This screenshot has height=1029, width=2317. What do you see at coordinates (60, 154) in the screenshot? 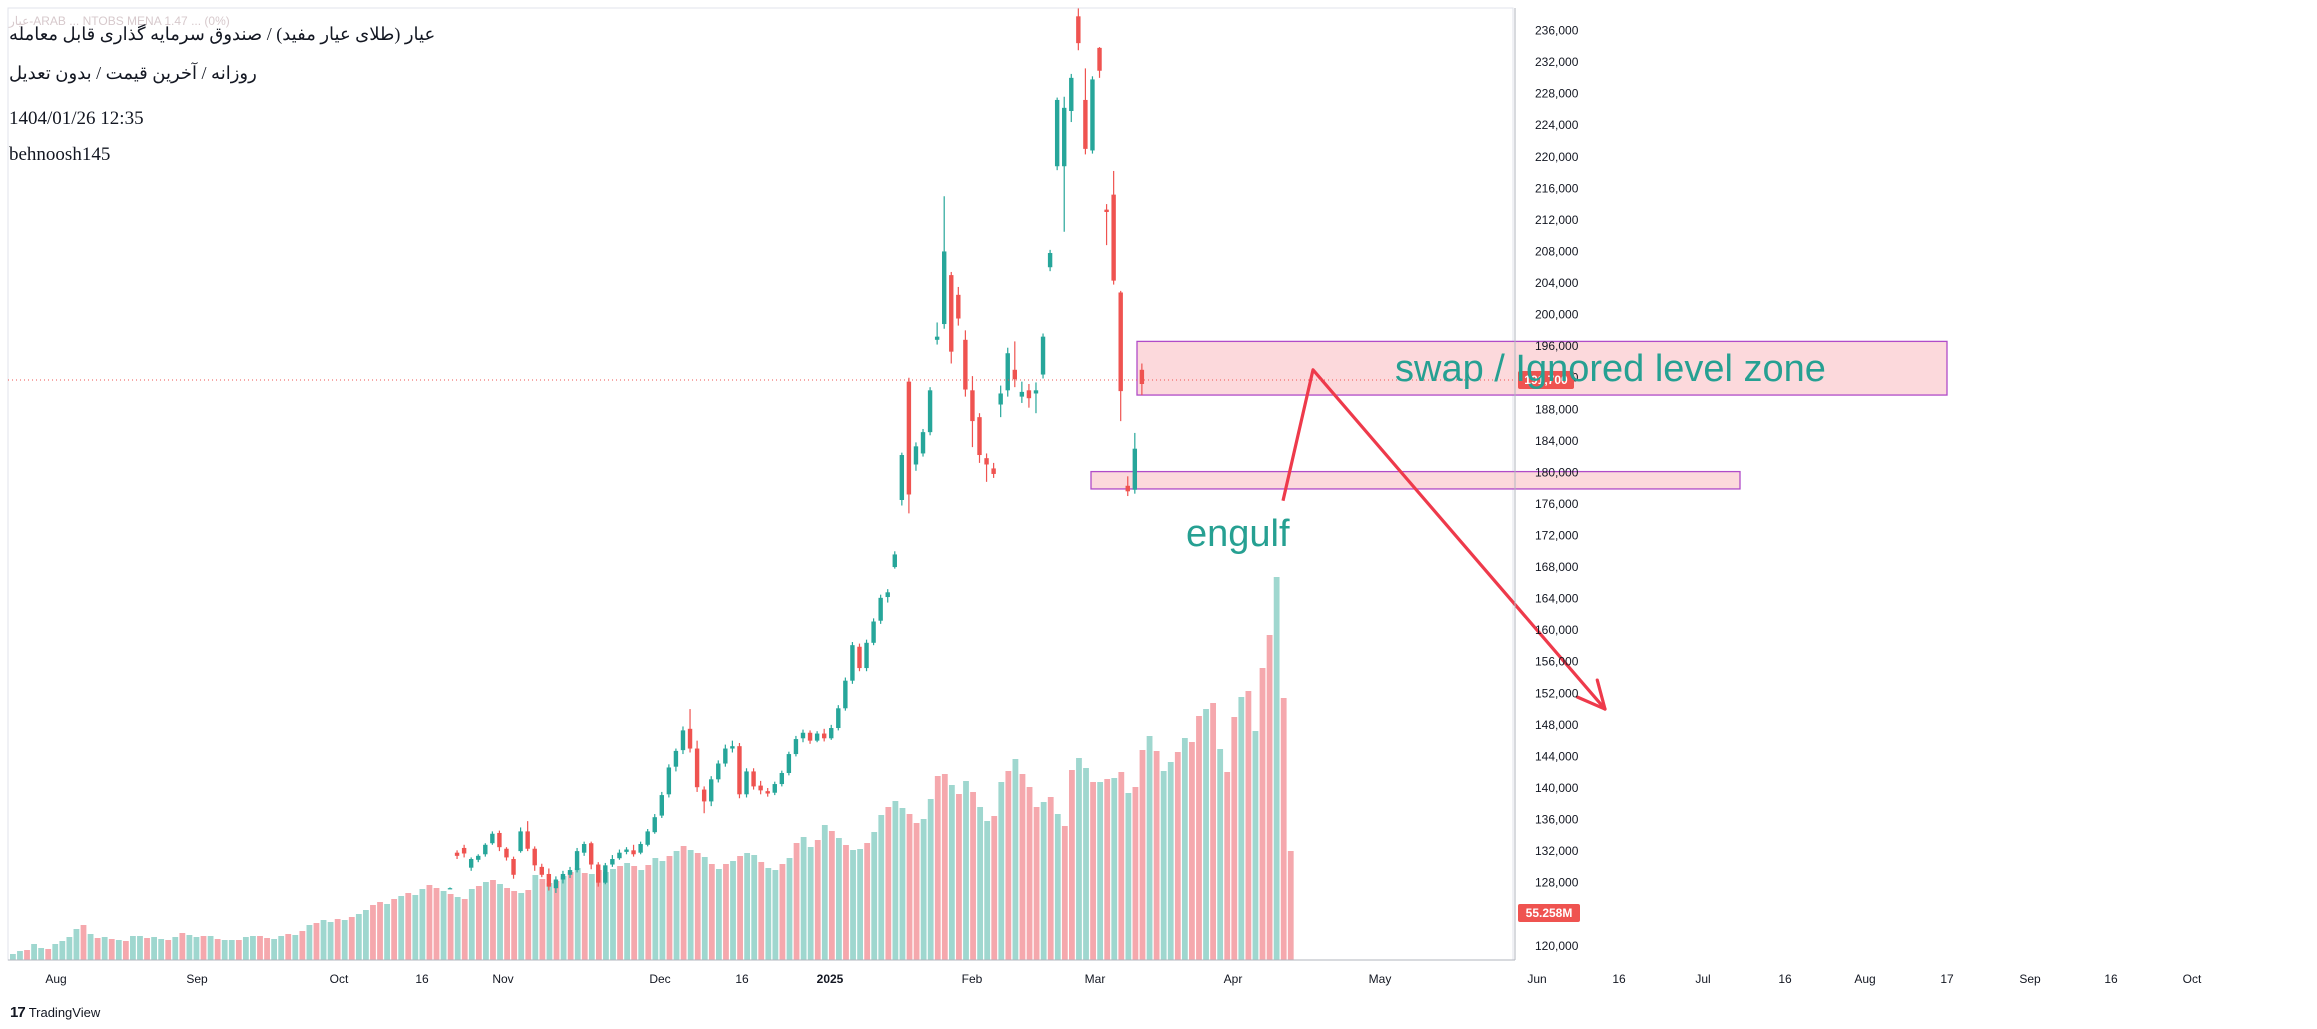
I see `username-label: behnoosh145` at bounding box center [60, 154].